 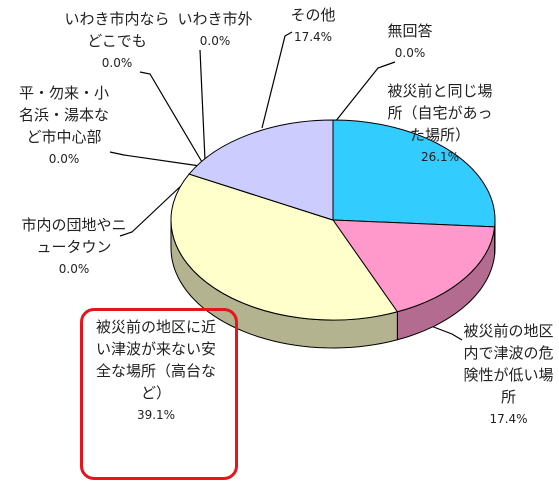 What do you see at coordinates (410, 31) in the screenshot?
I see `category-label: 無回答` at bounding box center [410, 31].